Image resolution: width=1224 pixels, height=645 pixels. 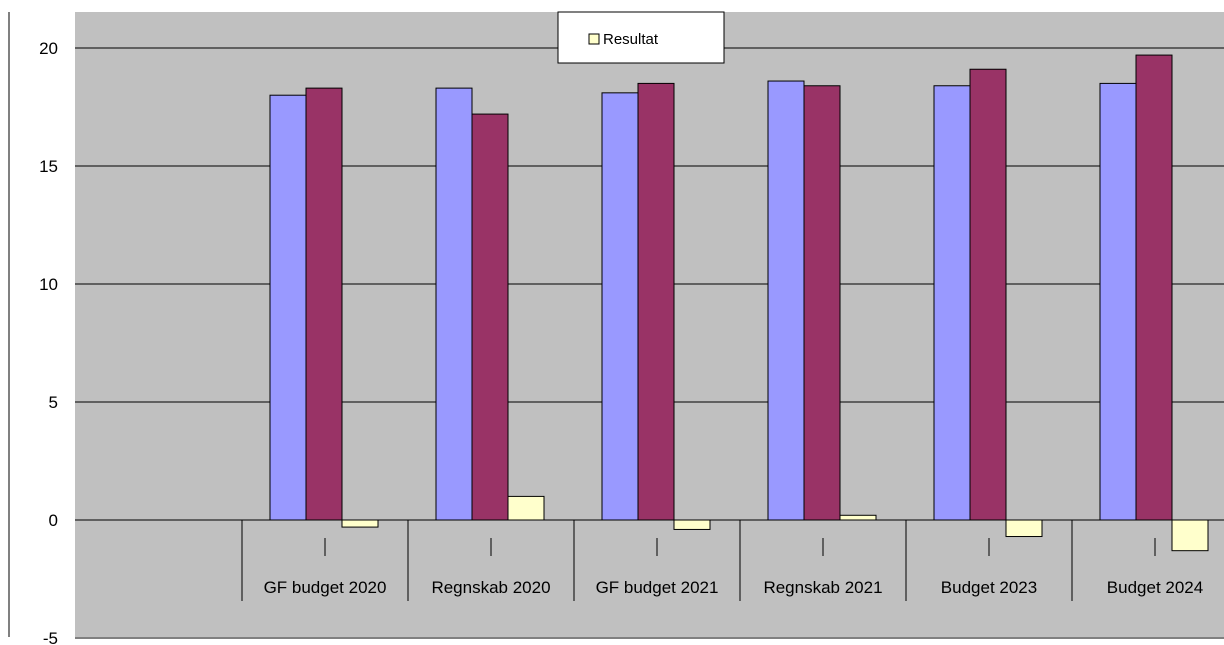 I want to click on y-tick-label: 0, so click(x=53, y=520).